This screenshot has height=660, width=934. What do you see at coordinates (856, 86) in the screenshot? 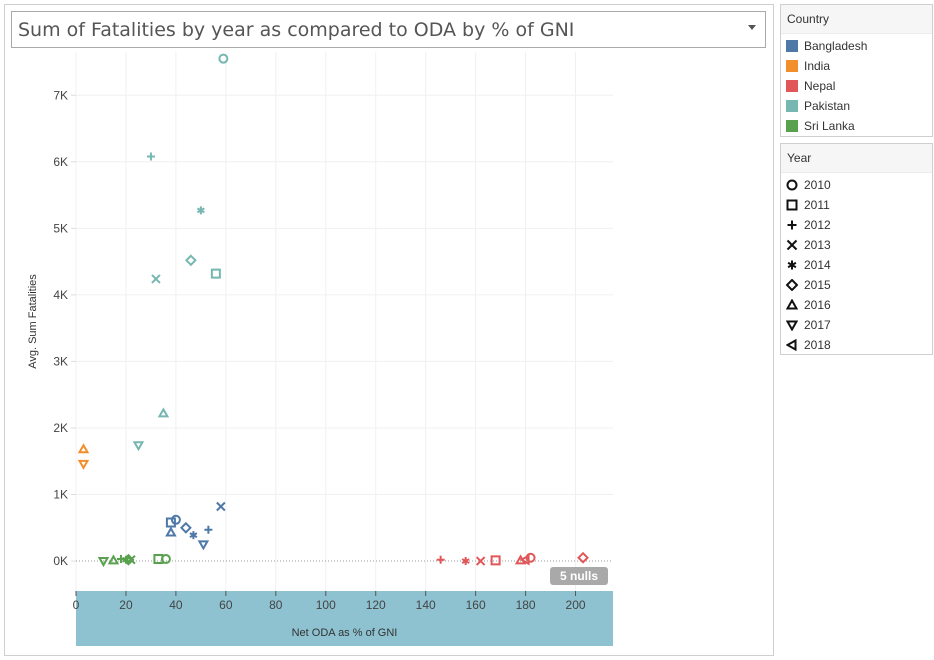
I see `legend-item-nepal: Nepal` at bounding box center [856, 86].